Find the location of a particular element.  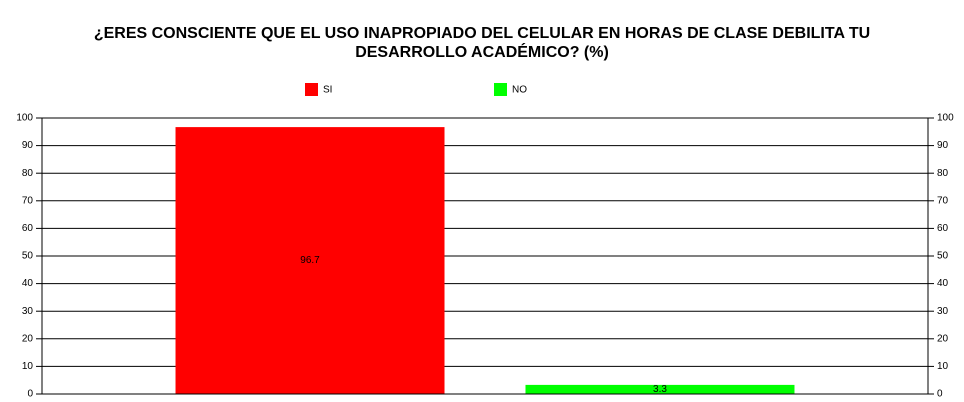

y-tick-label: 50 is located at coordinates (28, 256).